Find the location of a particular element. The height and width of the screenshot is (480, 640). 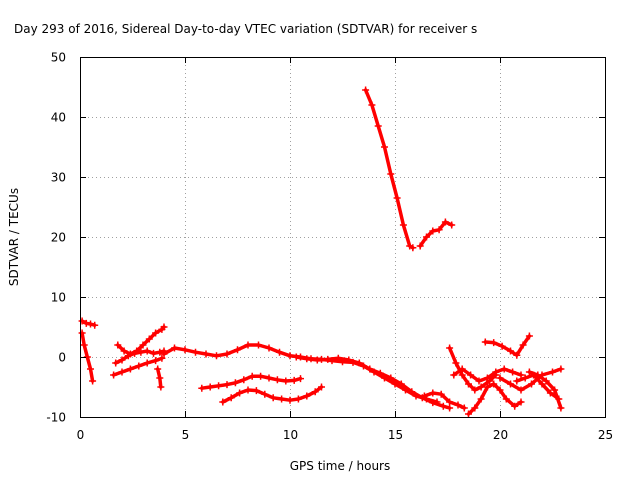

y-tick-label: 40 is located at coordinates (58, 118).